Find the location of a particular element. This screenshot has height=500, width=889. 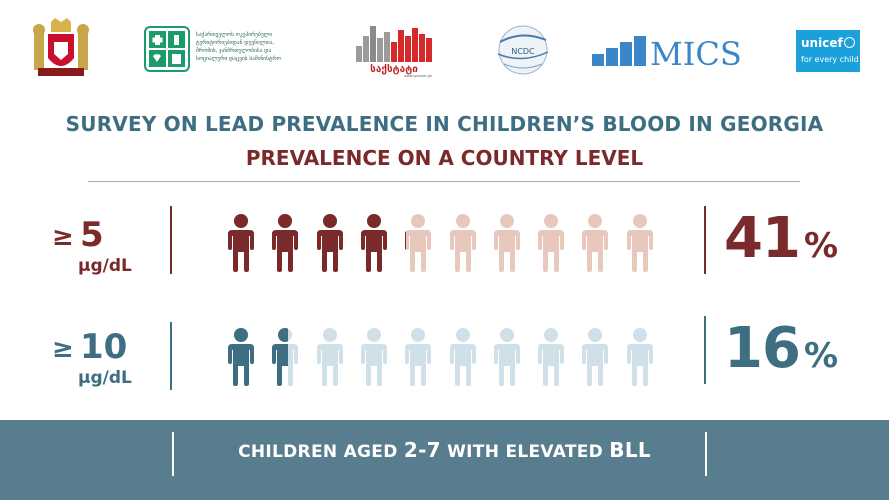

footer-bll: BLL is located at coordinates (630, 450).